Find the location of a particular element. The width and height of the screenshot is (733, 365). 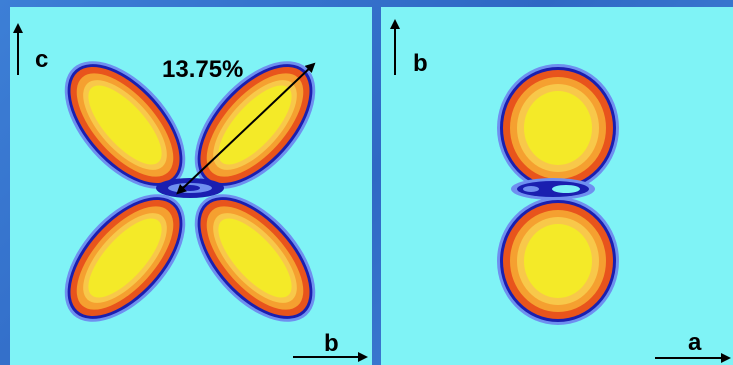

measurement-arrow is located at coordinates (246, 128).